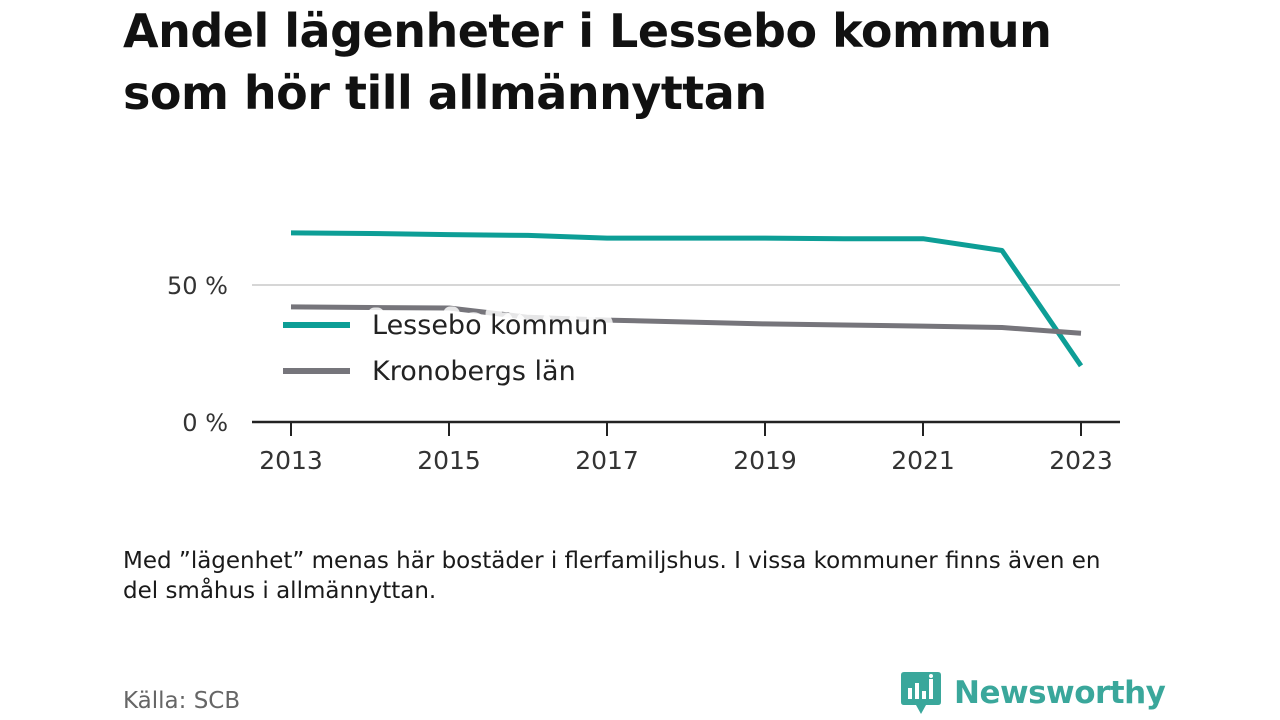  I want to click on legend-label-0: Lessebo kommun, so click(490, 325).